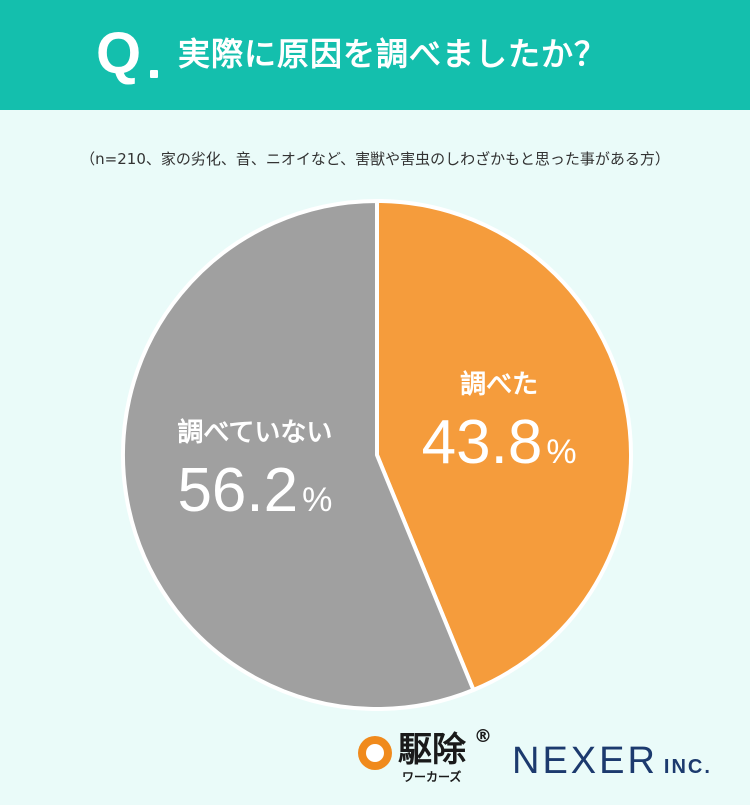 The height and width of the screenshot is (805, 750). I want to click on q-dot-icon, so click(154, 74).